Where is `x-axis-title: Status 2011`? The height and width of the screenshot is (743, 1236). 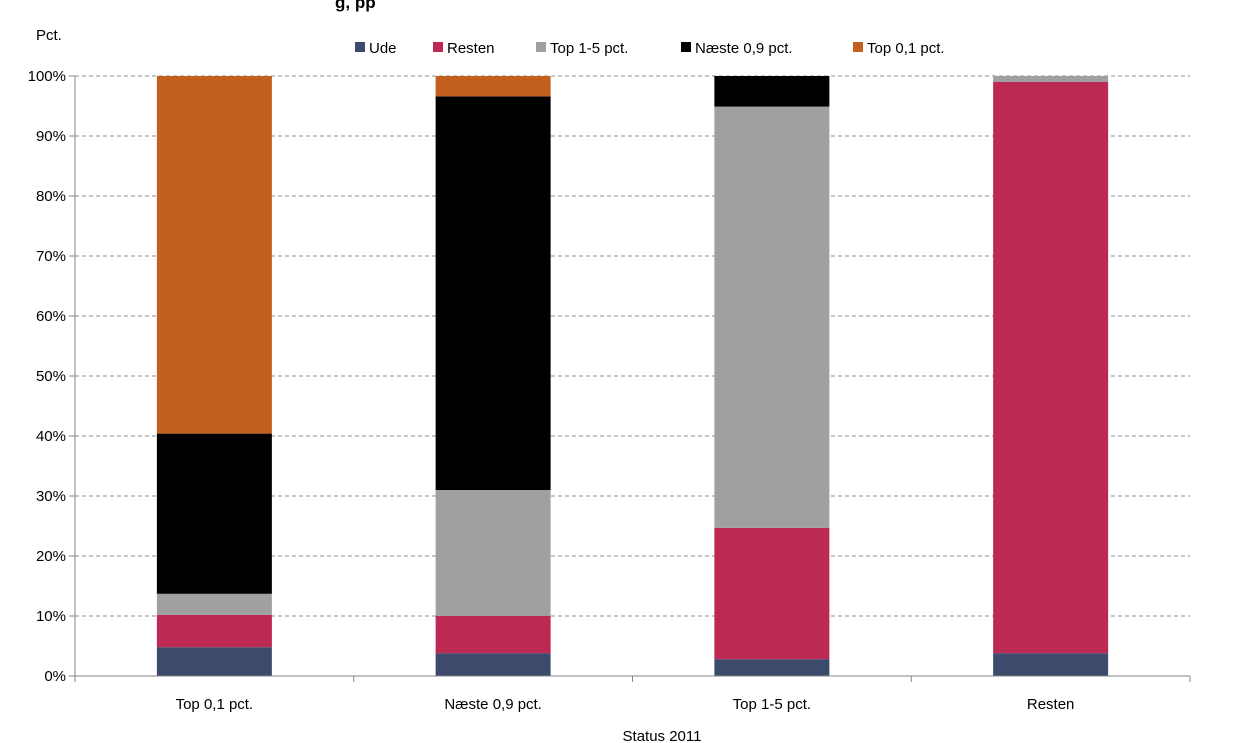
x-axis-title: Status 2011 is located at coordinates (662, 735).